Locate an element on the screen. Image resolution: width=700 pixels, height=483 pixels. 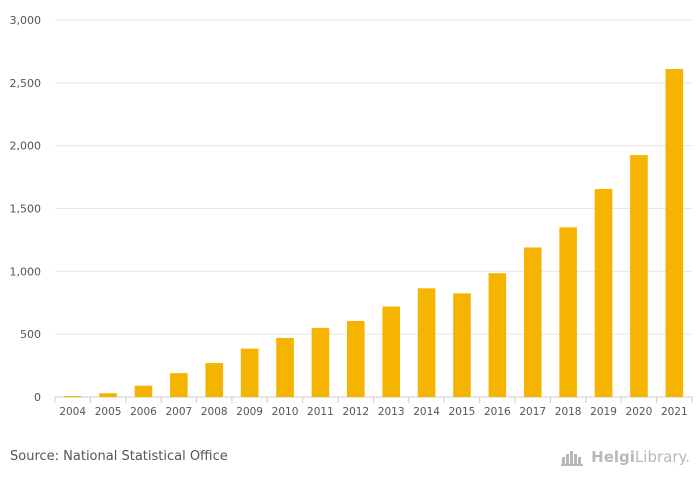
x-tick-label: 2010 is located at coordinates (285, 412).